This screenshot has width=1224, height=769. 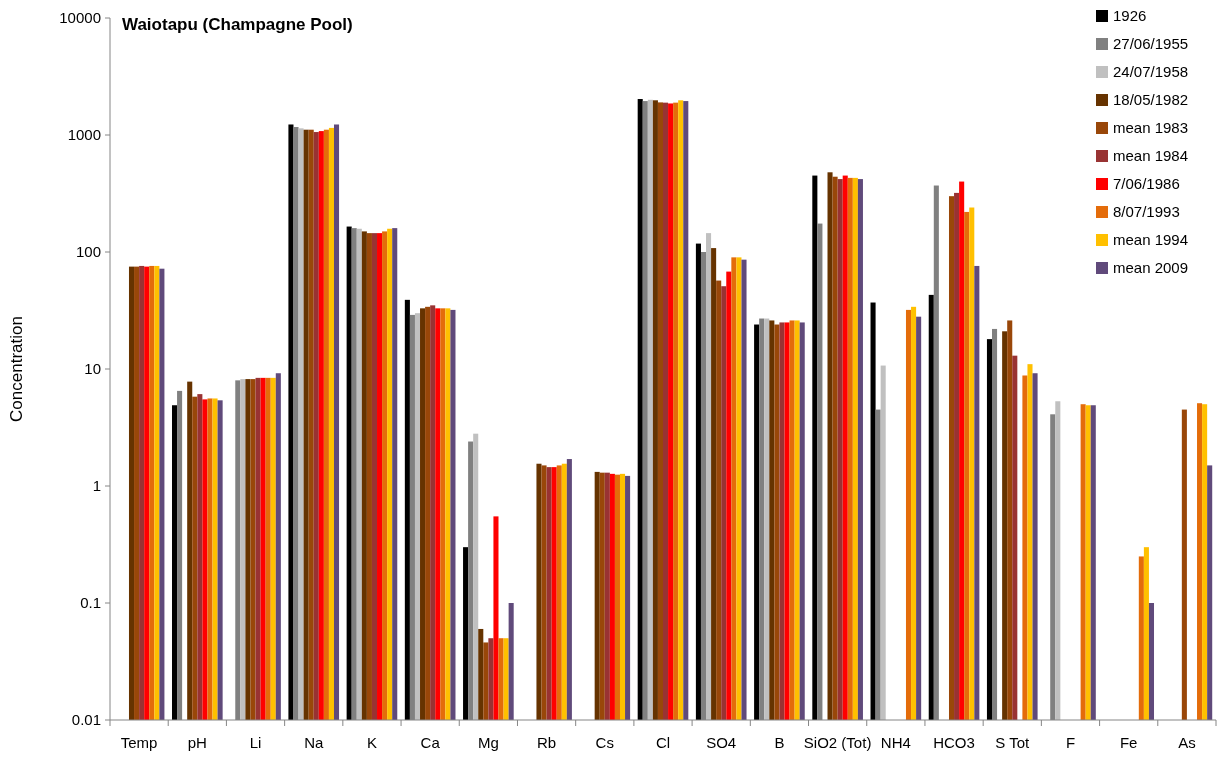 I want to click on legend-label: 1926, so click(x=1130, y=15).